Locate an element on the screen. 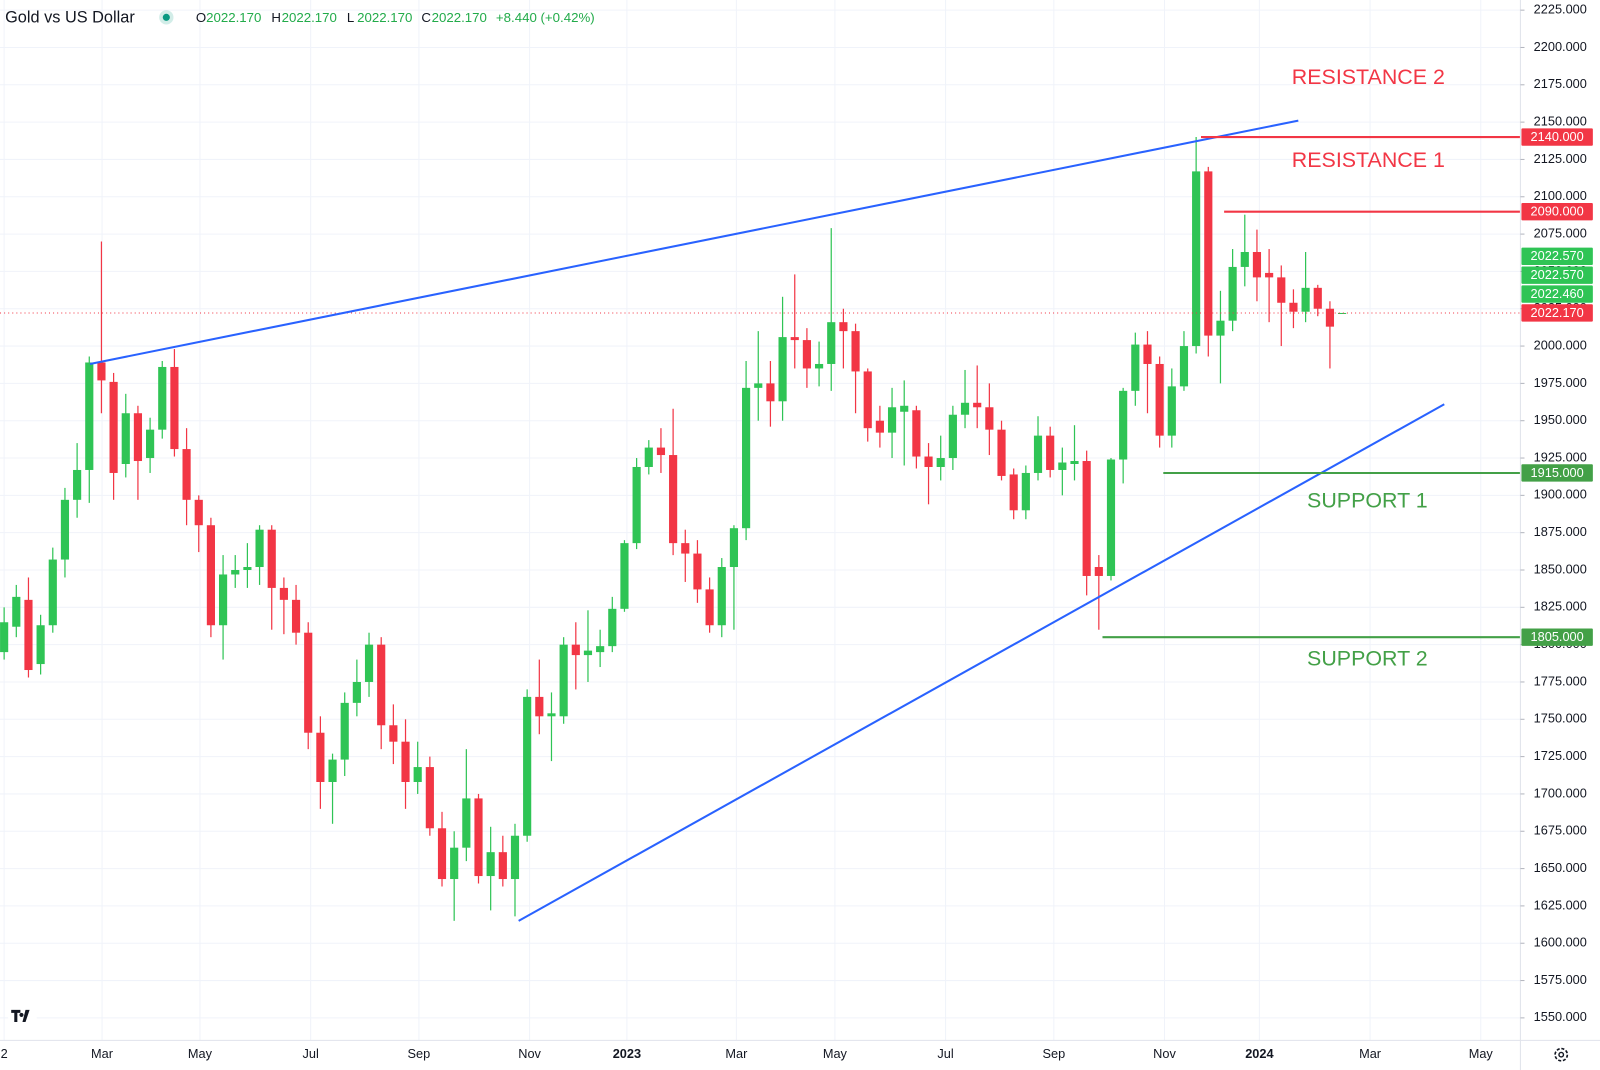 The height and width of the screenshot is (1070, 1600). y-tick-label: 1775.000 is located at coordinates (1560, 680).